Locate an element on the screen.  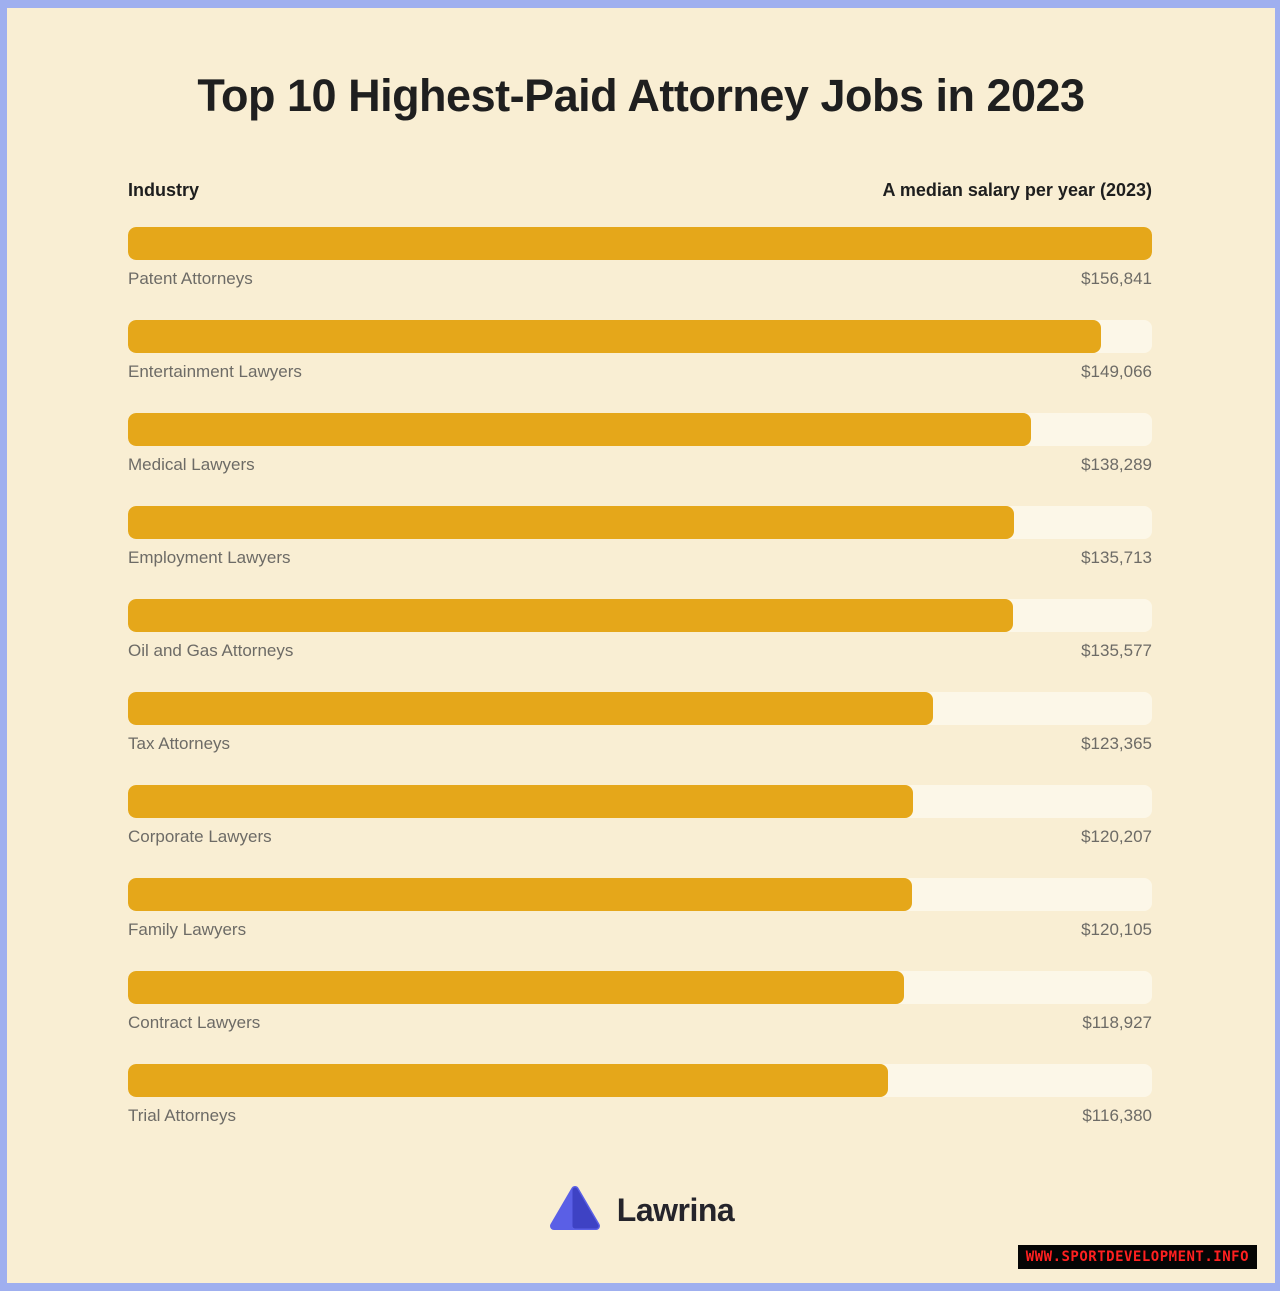
watermark-url: WWW.SPORTDEVELOPMENT.INFO is located at coordinates (1137, 1257).